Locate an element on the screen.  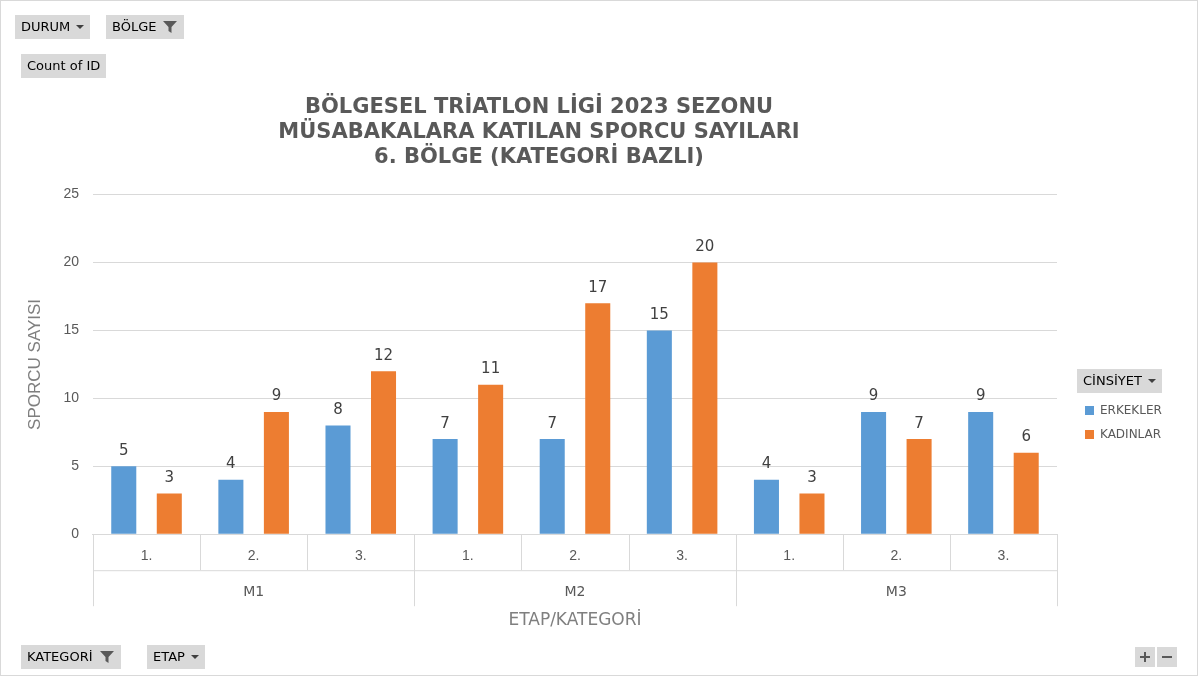
data-label: 8 is located at coordinates (338, 408).